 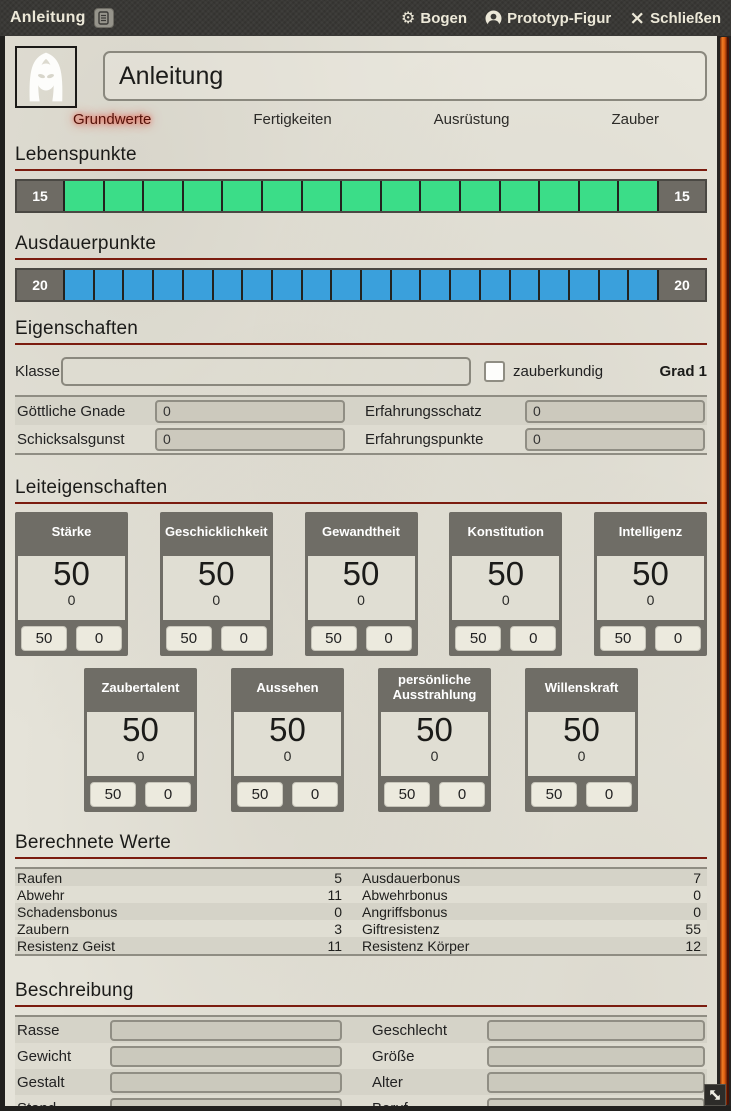 What do you see at coordinates (548, 18) in the screenshot?
I see `prototyp-figur-button: Prototyp-Figur` at bounding box center [548, 18].